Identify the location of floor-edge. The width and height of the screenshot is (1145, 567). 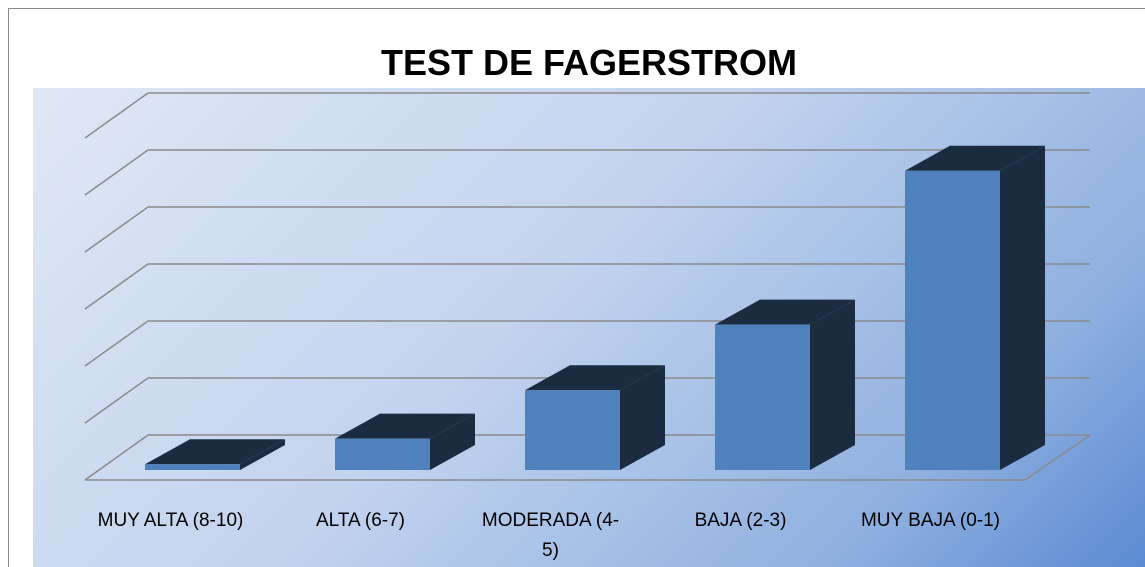
(588, 457).